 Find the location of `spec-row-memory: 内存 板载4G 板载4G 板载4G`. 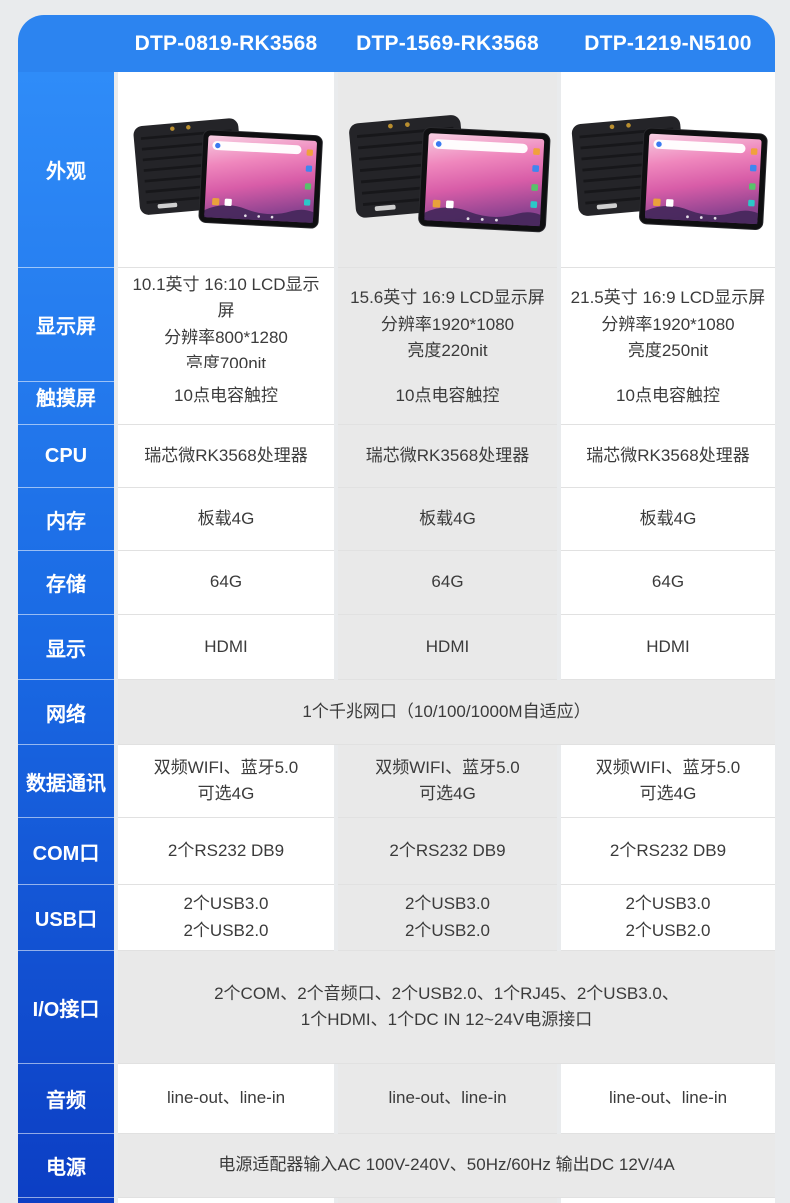

spec-row-memory: 内存 板载4G 板载4G 板载4G is located at coordinates (396, 519).